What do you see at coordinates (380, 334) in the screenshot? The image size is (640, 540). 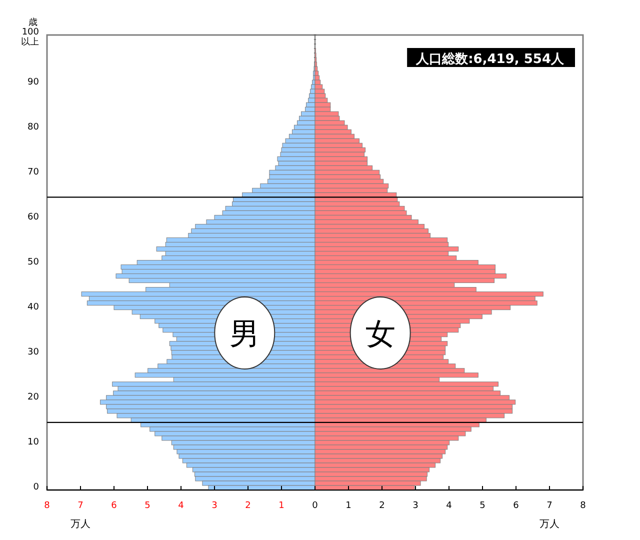 I see `series-label: 女` at bounding box center [380, 334].